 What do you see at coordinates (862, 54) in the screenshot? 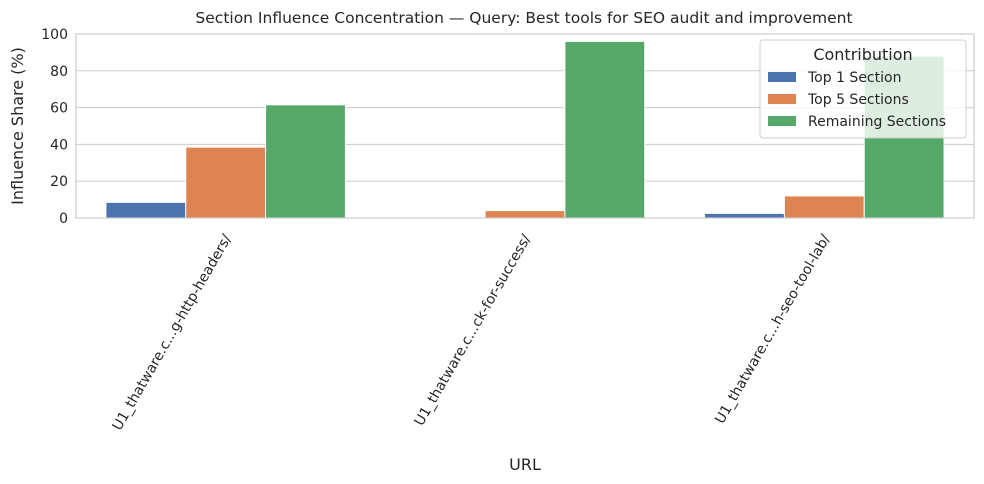
I see `legend-title: Contribution` at bounding box center [862, 54].